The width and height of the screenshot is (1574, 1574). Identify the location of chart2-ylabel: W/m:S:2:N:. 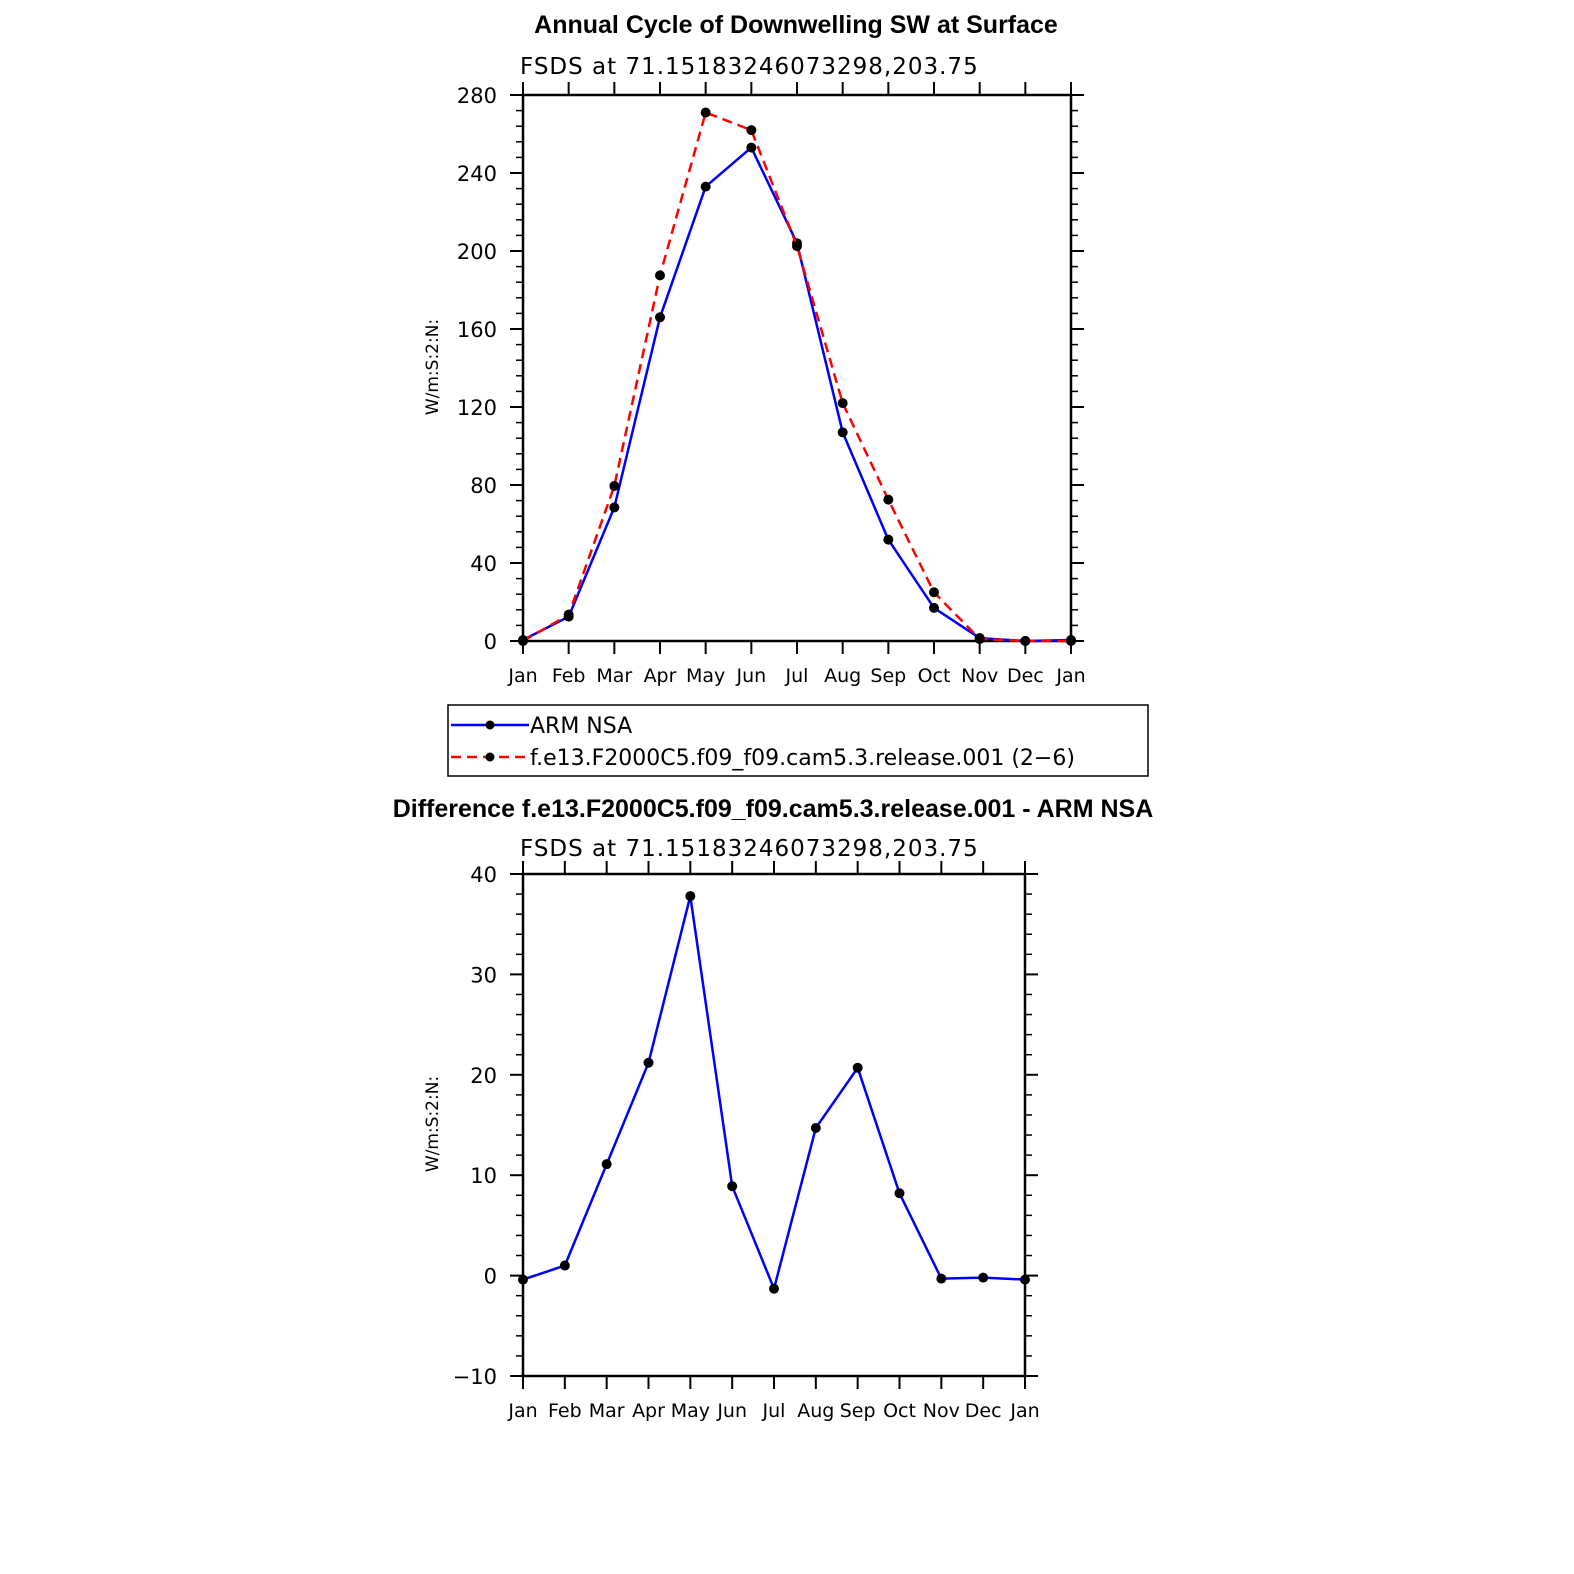
(433, 1124).